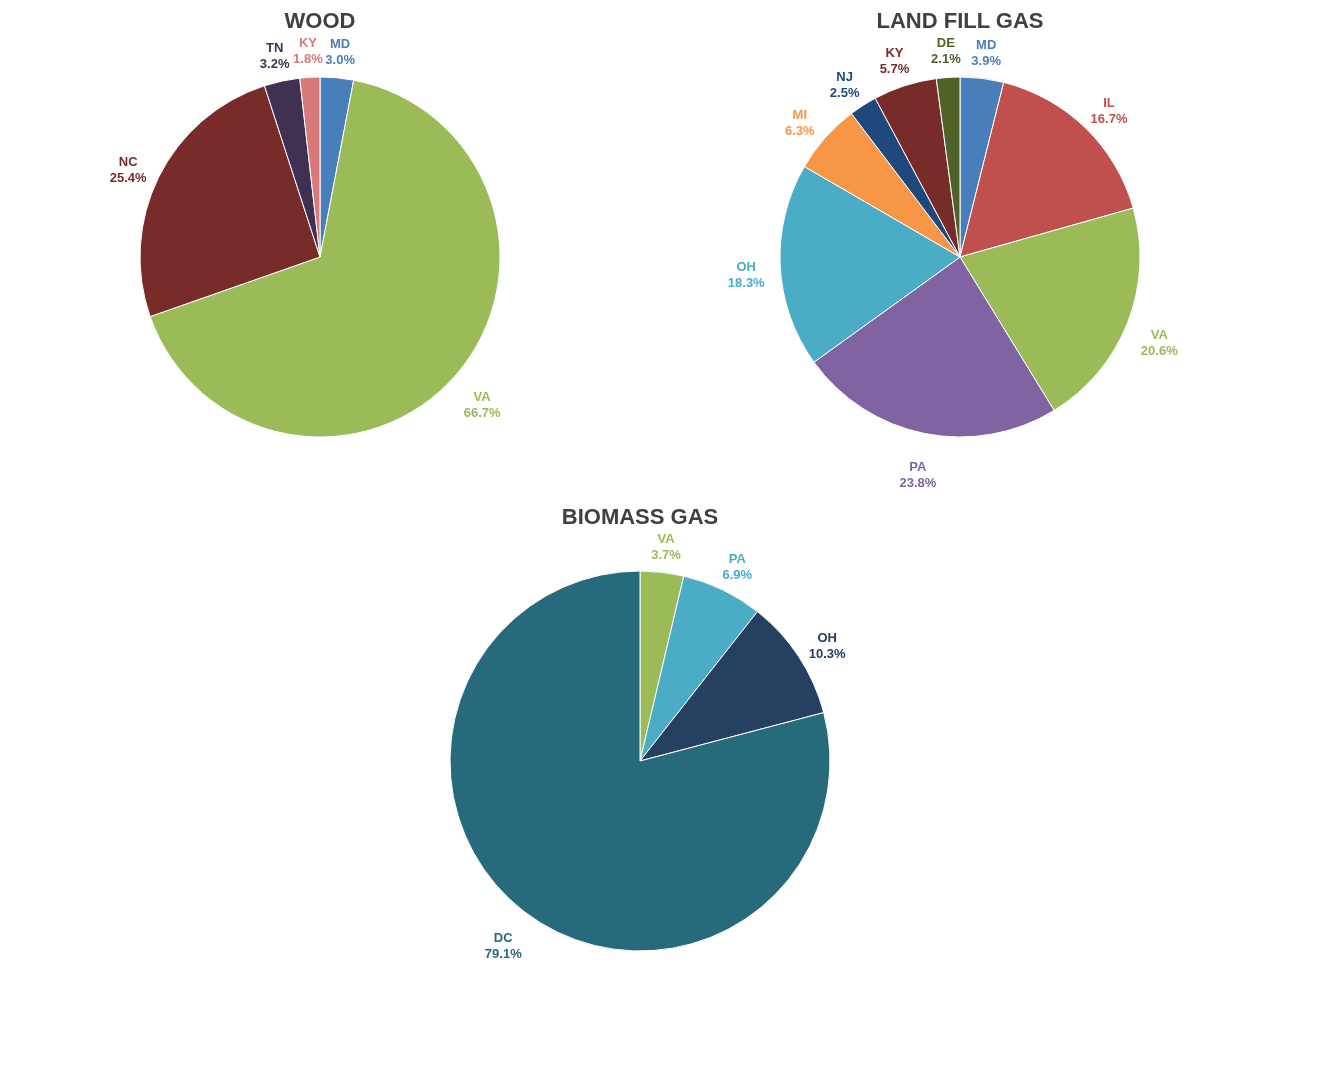  What do you see at coordinates (844, 92) in the screenshot?
I see `data-label: 2.5%` at bounding box center [844, 92].